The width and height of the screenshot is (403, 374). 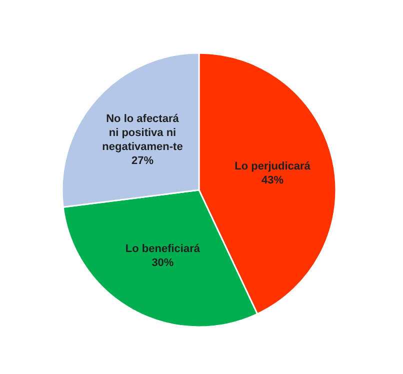 I want to click on data-label: 43%, so click(x=273, y=180).